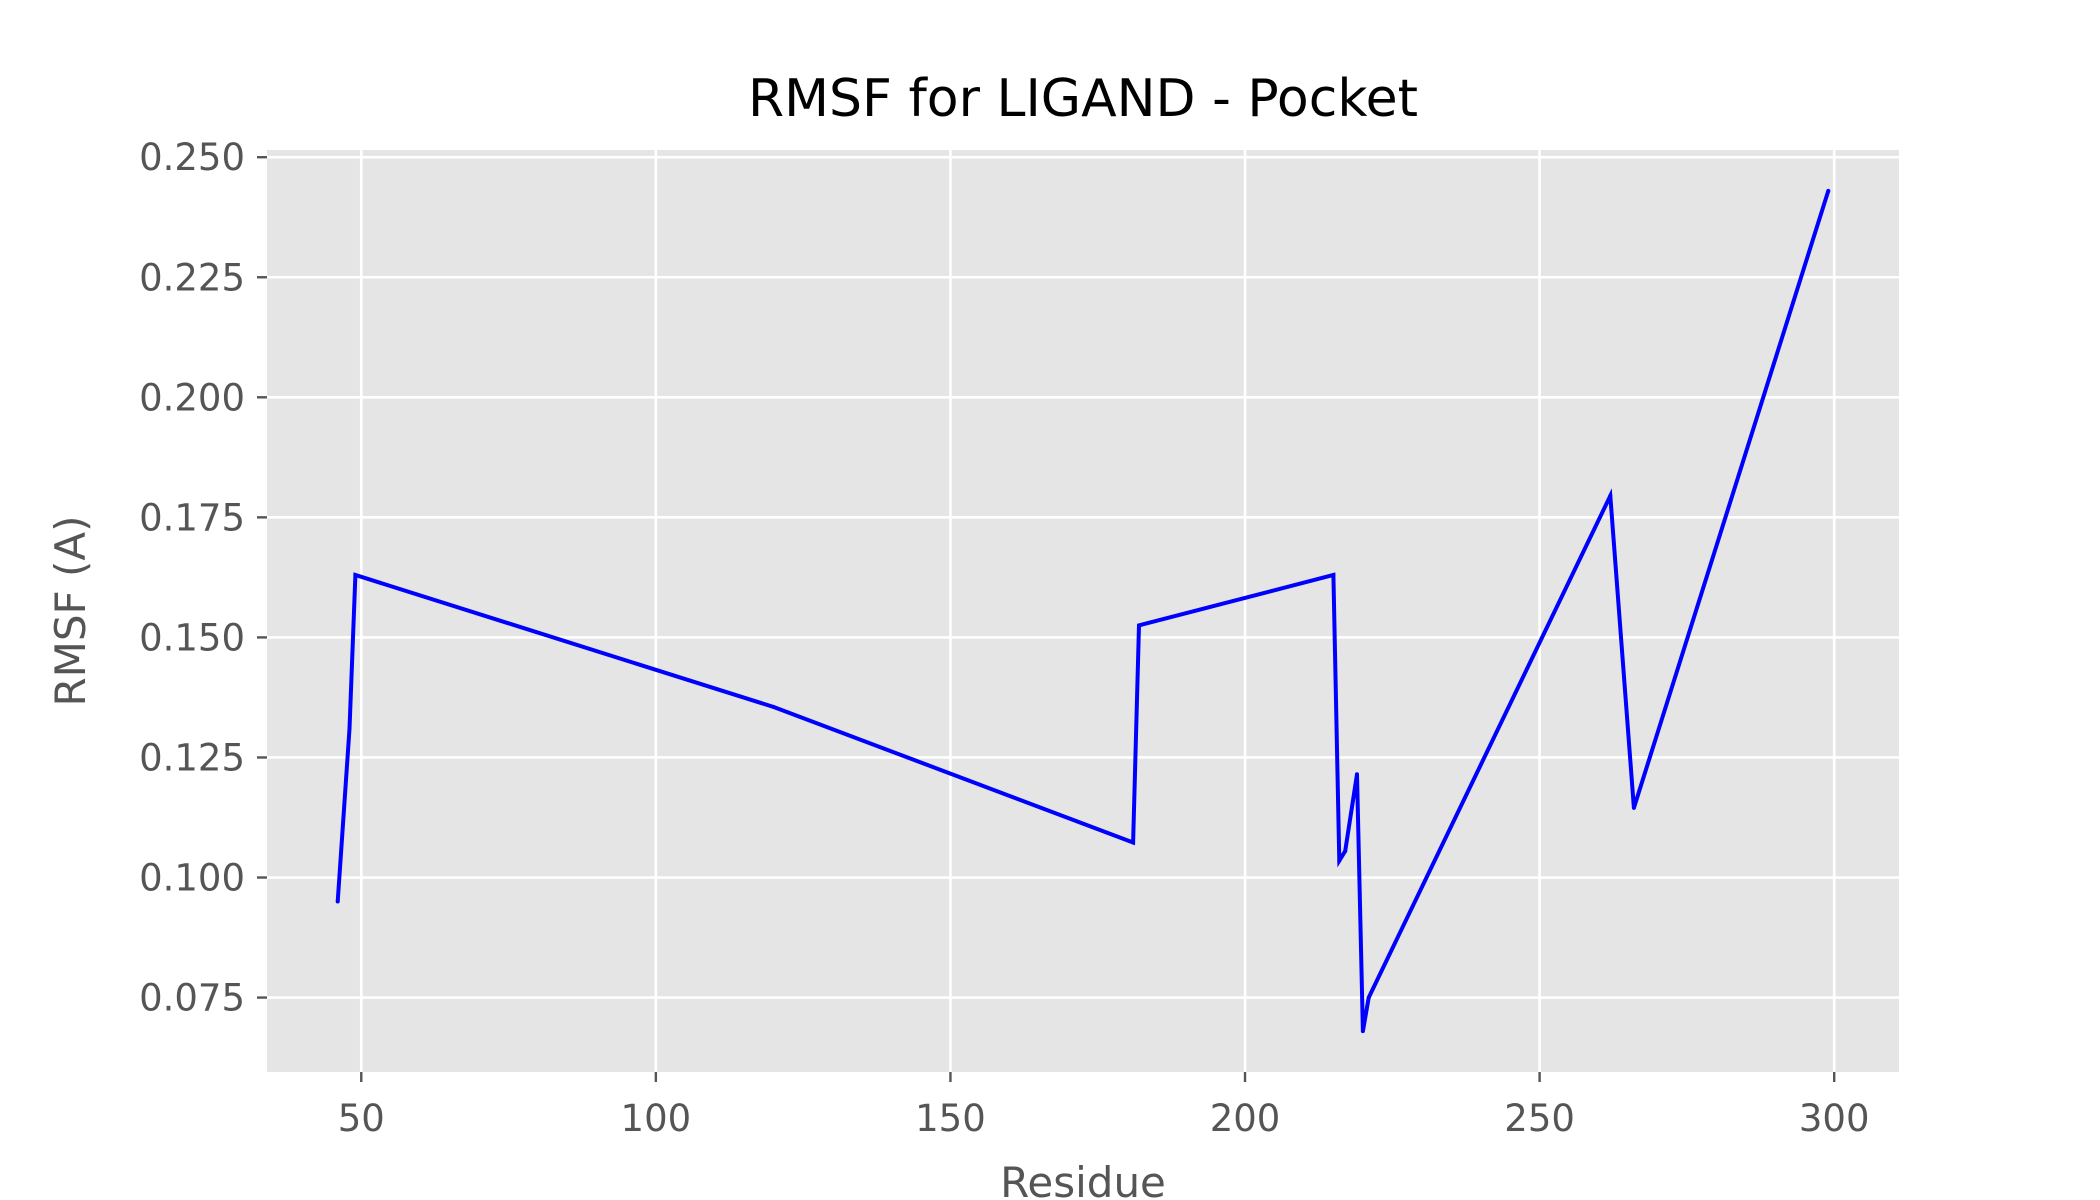 The width and height of the screenshot is (2100, 1200). Describe the element at coordinates (192, 757) in the screenshot. I see `y-tick-label: 0.125` at that location.